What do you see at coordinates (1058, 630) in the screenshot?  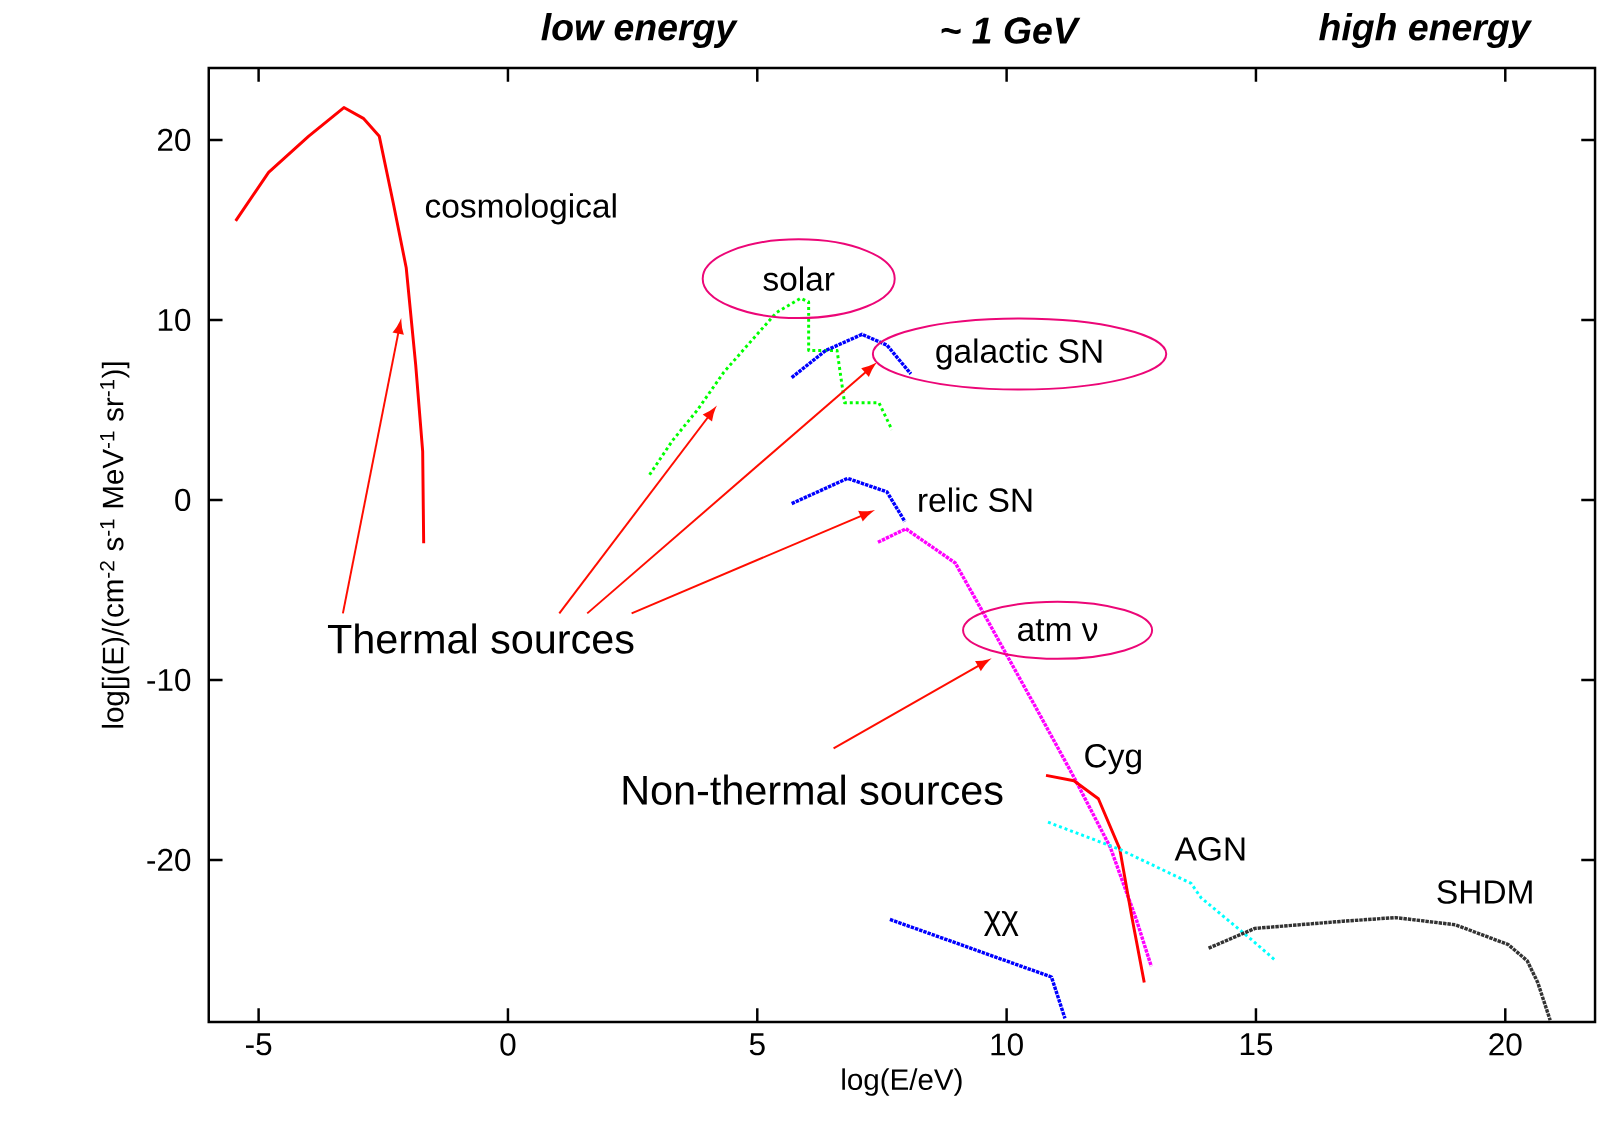 I see `series-label: atm ν` at bounding box center [1058, 630].